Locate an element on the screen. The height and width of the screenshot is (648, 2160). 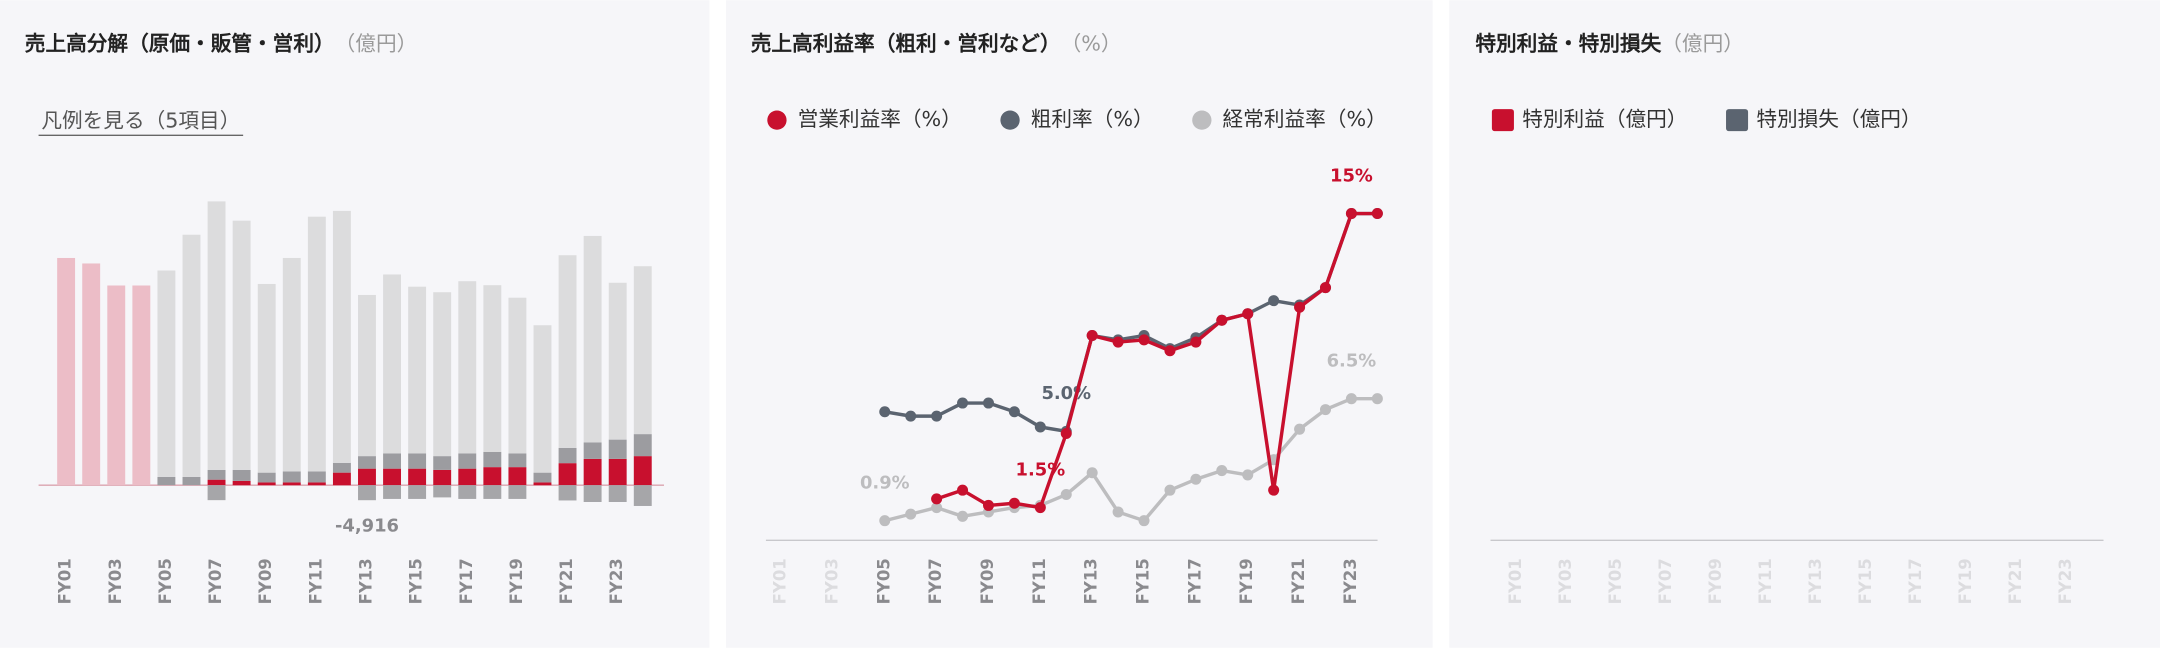
x-tick-label: FY15 is located at coordinates (416, 581).